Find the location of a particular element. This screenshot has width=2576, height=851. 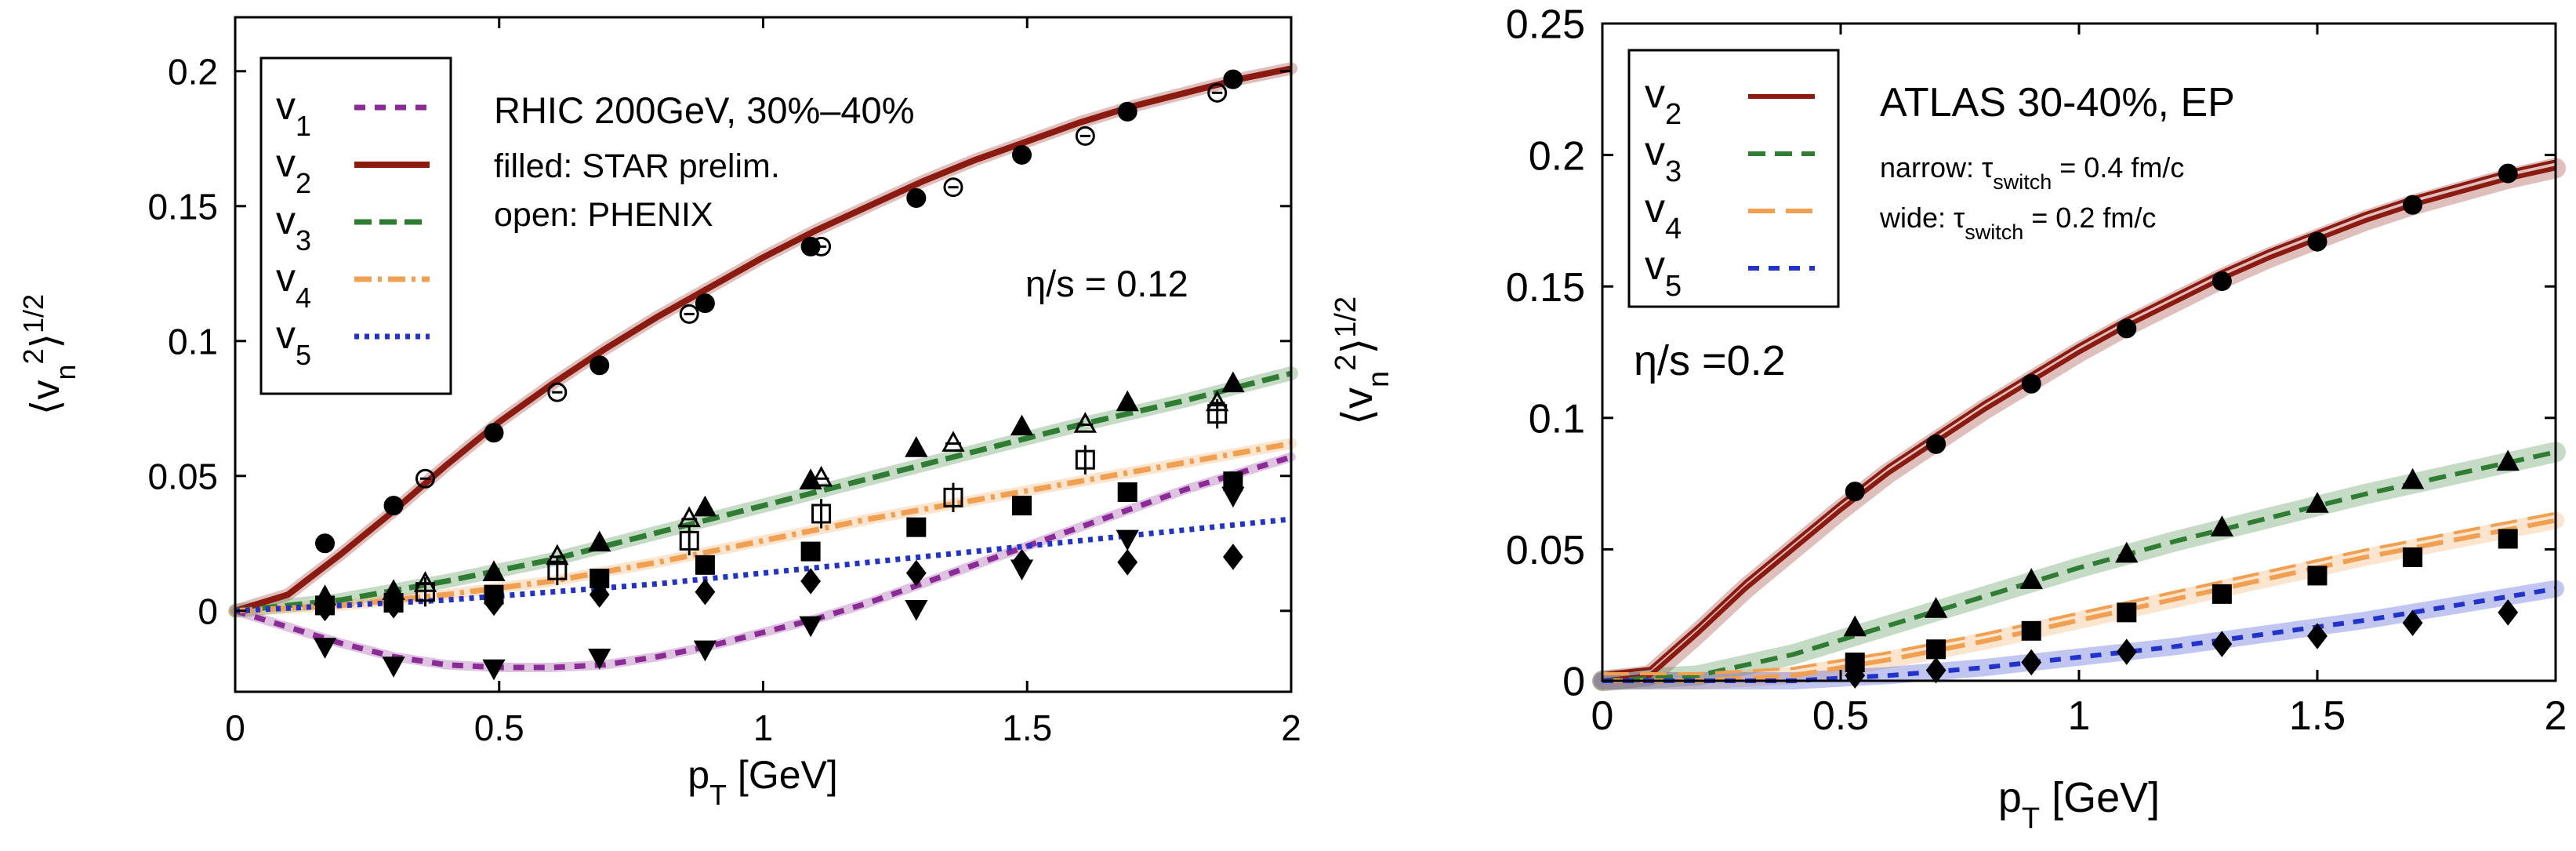

left-line-v5 is located at coordinates (763, 565).